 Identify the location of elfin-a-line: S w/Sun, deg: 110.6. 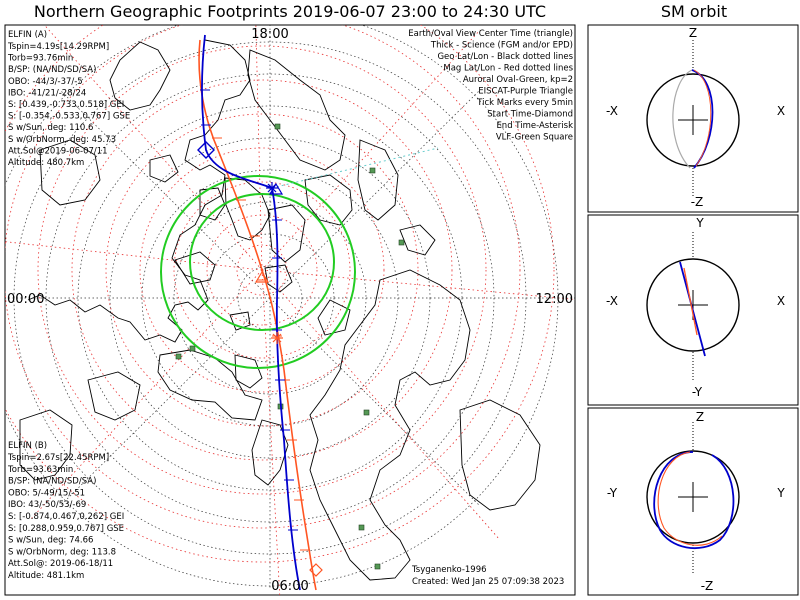
(50, 128).